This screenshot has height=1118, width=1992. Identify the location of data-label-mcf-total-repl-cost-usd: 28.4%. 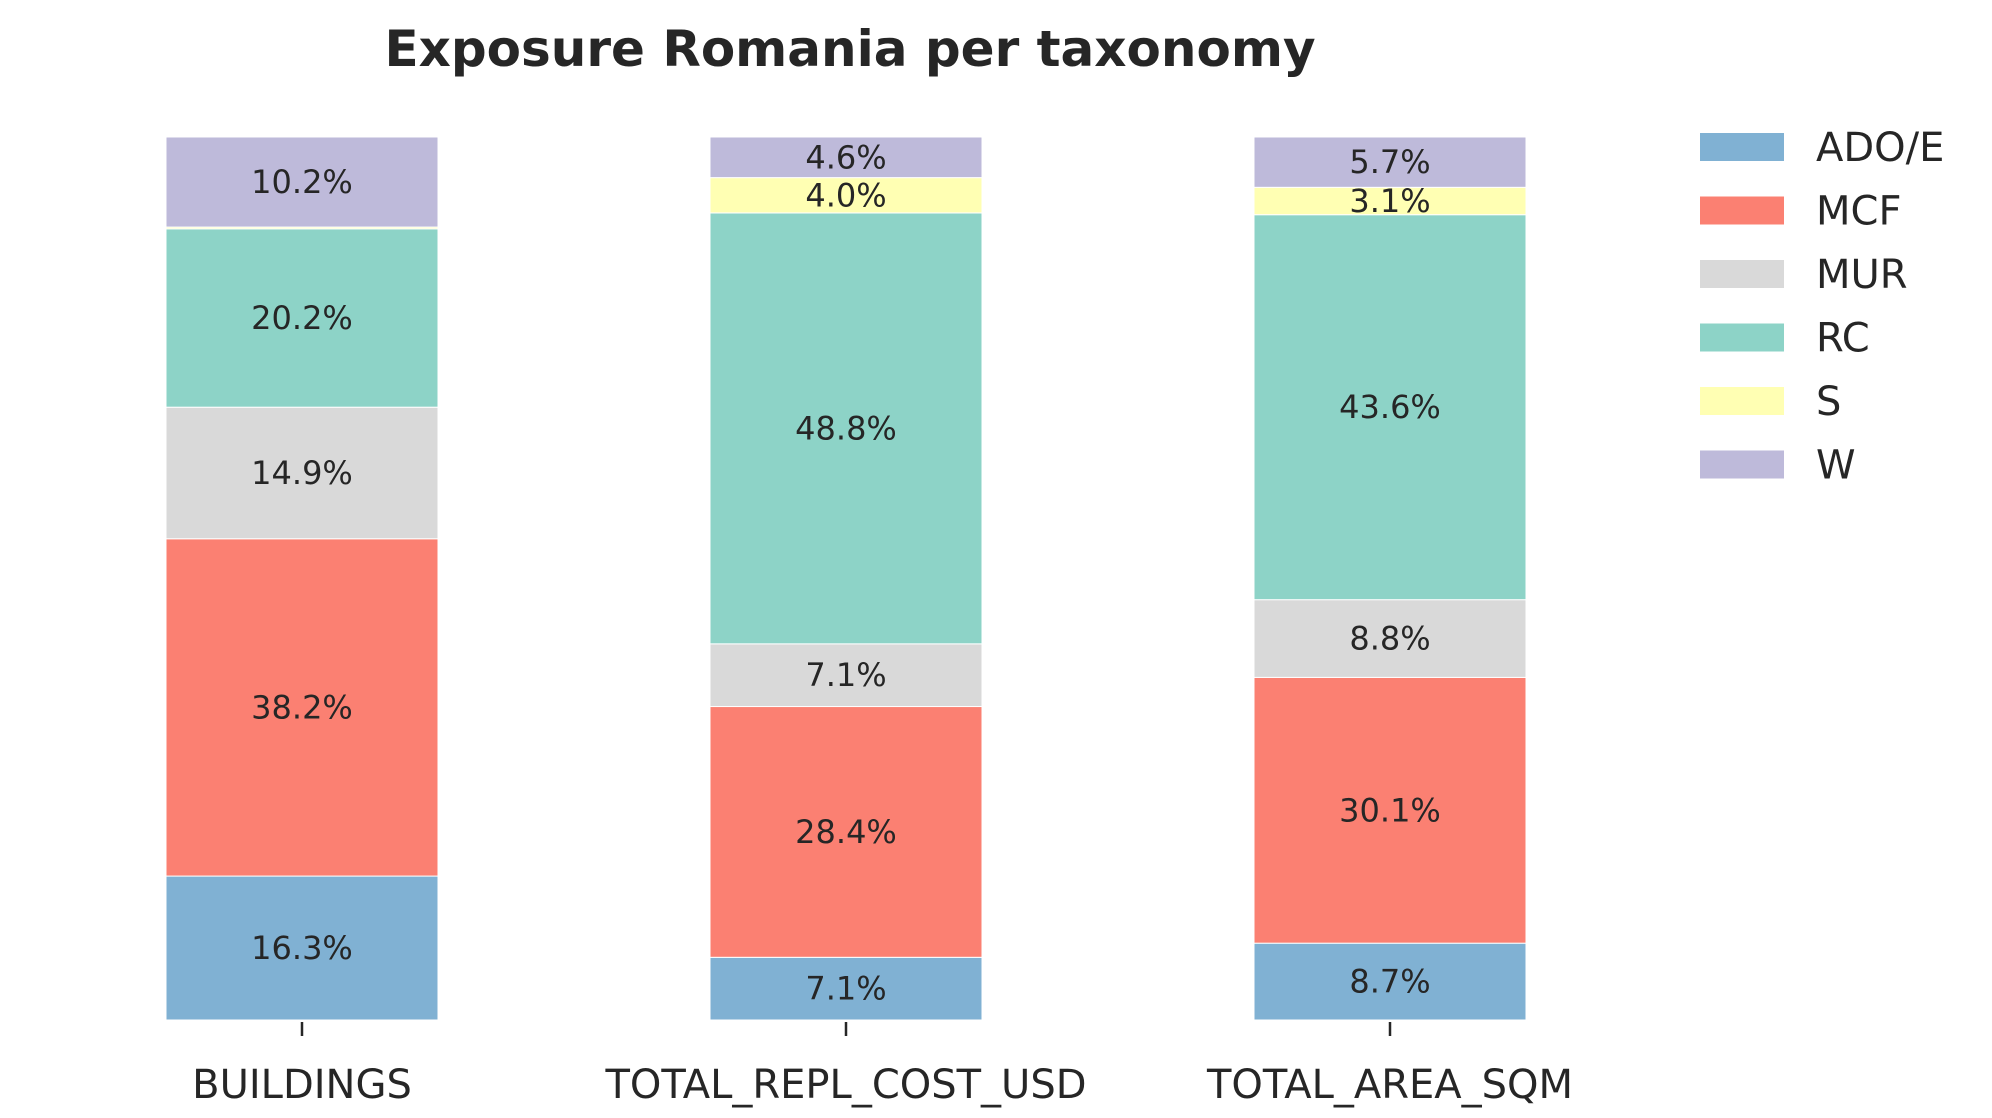
(846, 832).